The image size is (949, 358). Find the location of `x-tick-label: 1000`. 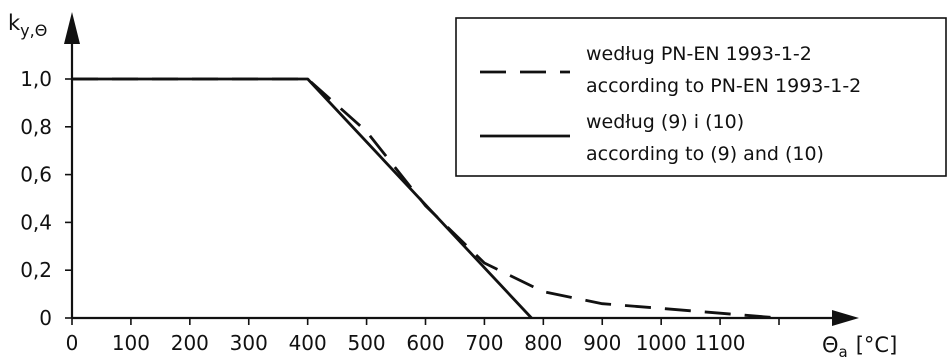

x-tick-label: 1000 is located at coordinates (661, 343).